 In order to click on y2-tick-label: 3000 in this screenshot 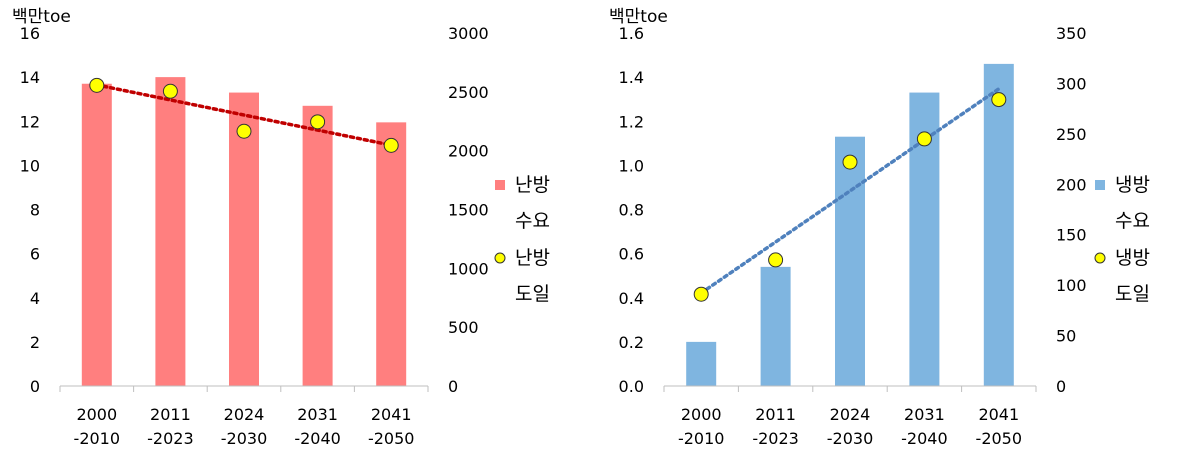, I will do `click(468, 33)`.